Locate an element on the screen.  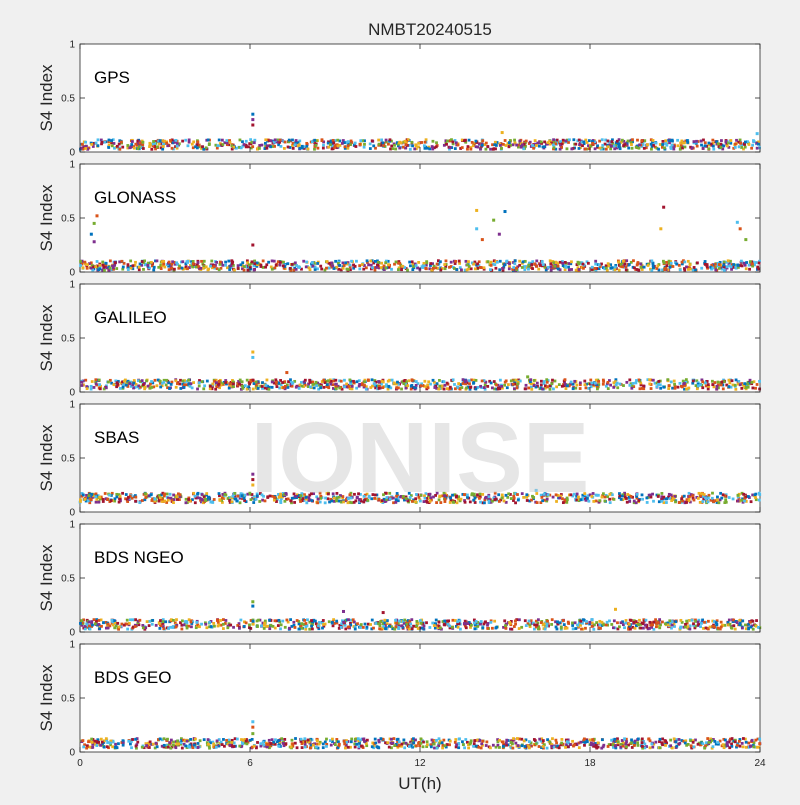
y-tick-label: 1 is located at coordinates (72, 405).